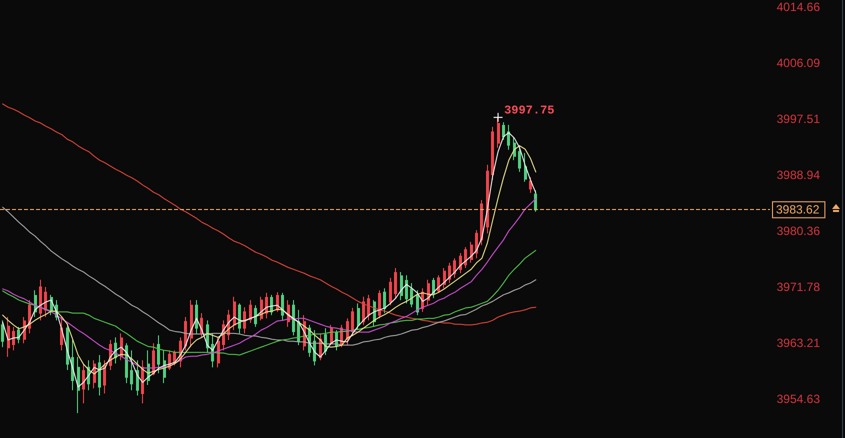 The width and height of the screenshot is (845, 438). Describe the element at coordinates (529, 110) in the screenshot. I see `annotation: 3997.75` at that location.